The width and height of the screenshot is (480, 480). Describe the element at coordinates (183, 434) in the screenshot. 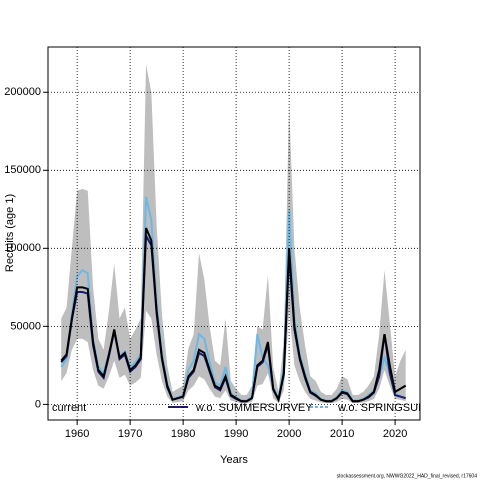

I see `x-tick-label: 1980` at that location.